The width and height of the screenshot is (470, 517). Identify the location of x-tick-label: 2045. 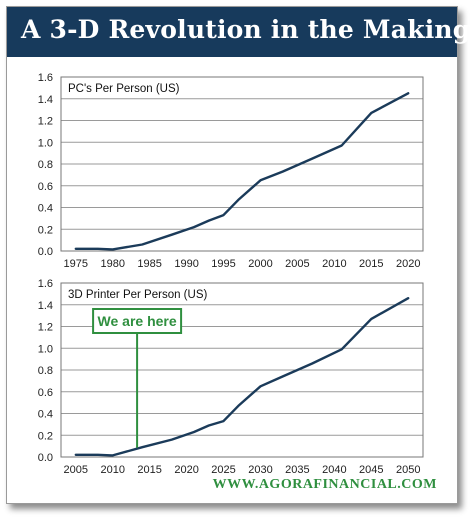
(371, 470).